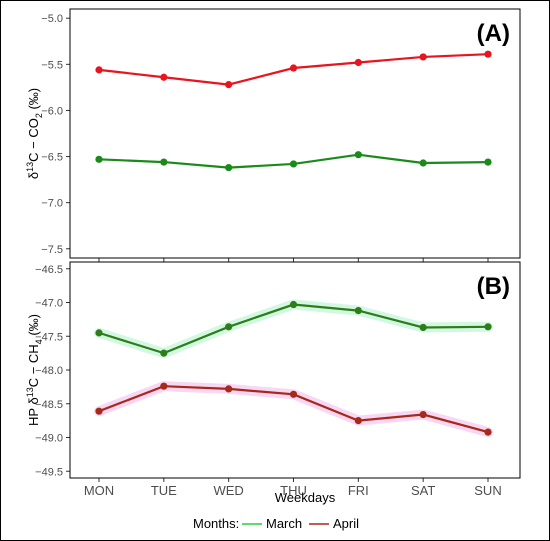 The height and width of the screenshot is (541, 550). I want to click on y-tick-label-b-3: −48.0, so click(49, 371).